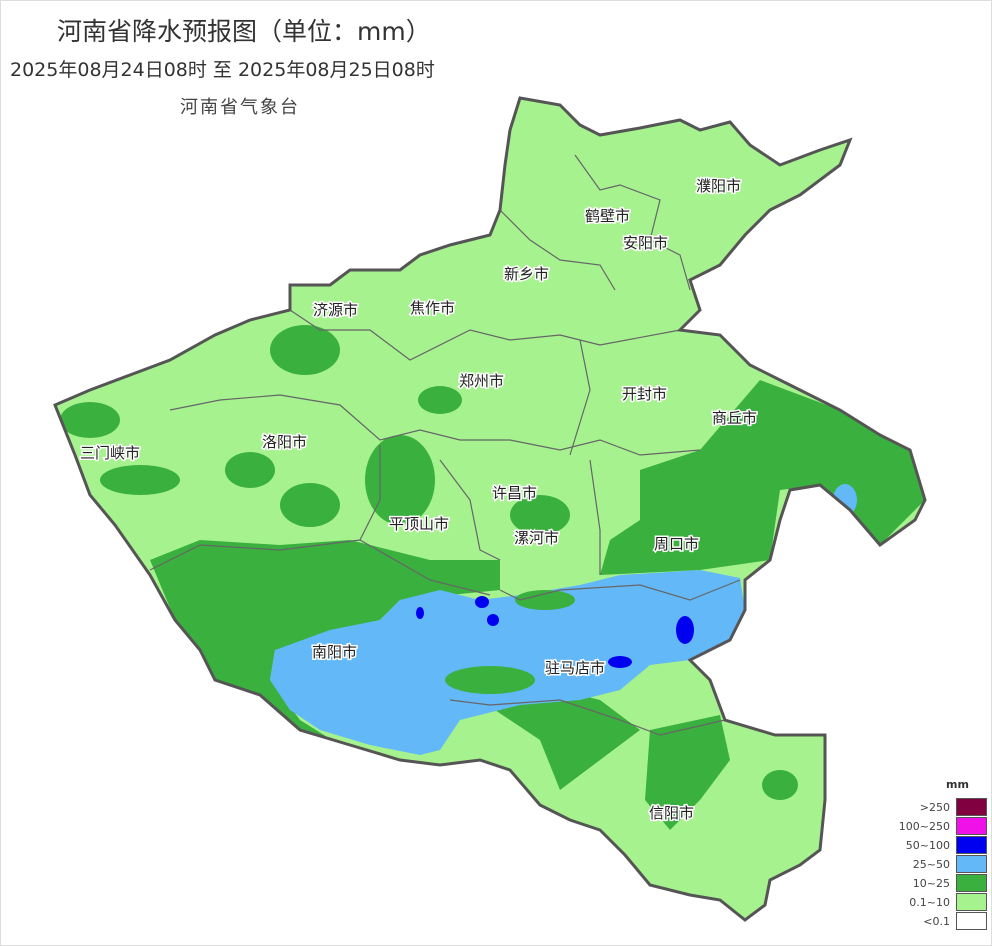  I want to click on legend-label: >250, so click(934, 807).